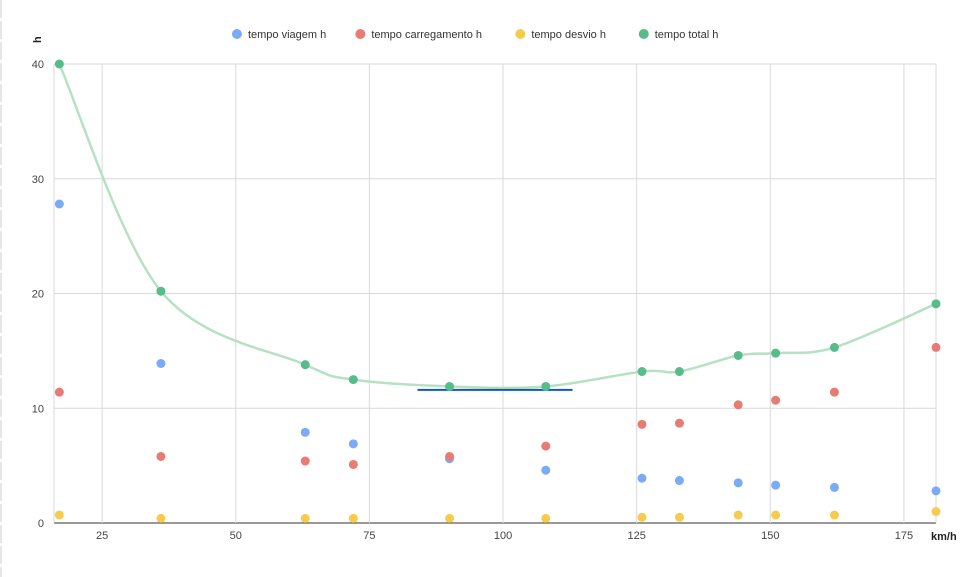 This screenshot has height=577, width=966. I want to click on legend-label: tempo total h, so click(687, 35).